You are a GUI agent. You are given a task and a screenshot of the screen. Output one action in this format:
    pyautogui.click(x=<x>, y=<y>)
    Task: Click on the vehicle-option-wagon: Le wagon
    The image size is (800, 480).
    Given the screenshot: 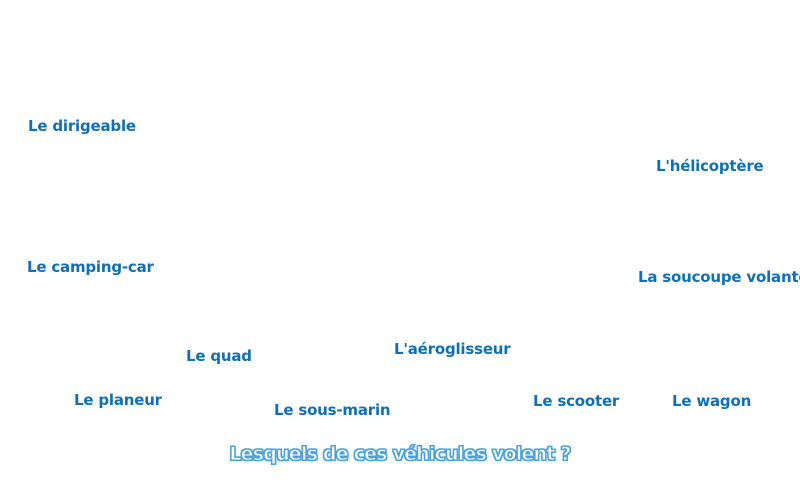 What is the action you would take?
    pyautogui.click(x=712, y=401)
    